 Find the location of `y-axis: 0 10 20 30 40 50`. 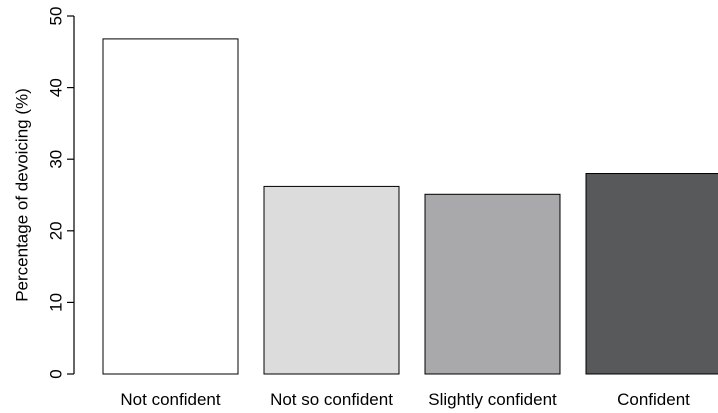

y-axis: 0 10 20 30 40 50 is located at coordinates (61, 193).